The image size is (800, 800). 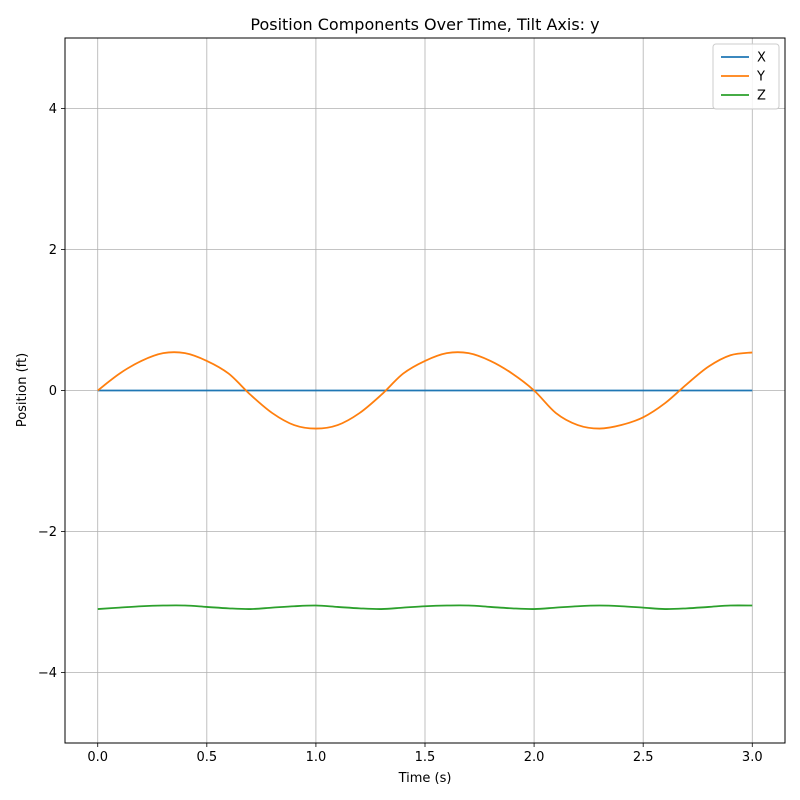 I want to click on x-tick-label: 1.5, so click(x=425, y=757).